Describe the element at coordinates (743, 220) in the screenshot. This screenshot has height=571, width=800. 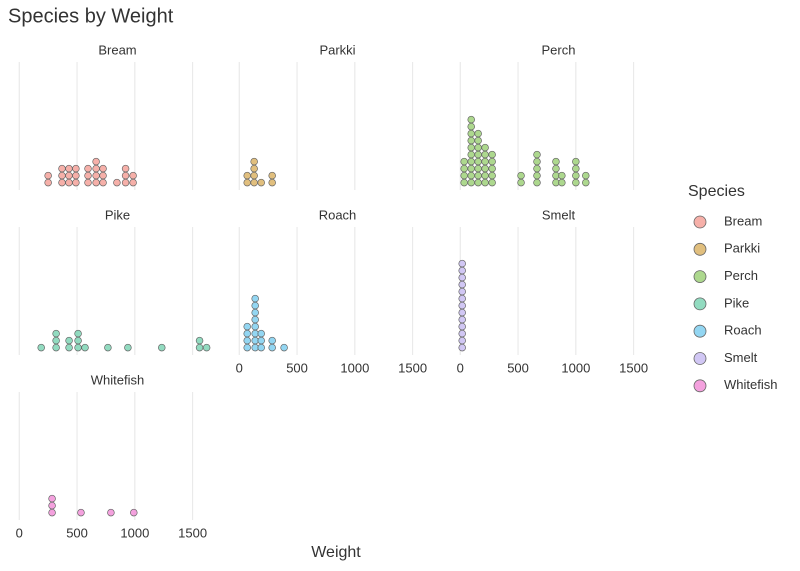
I see `legend-label: Bream` at that location.